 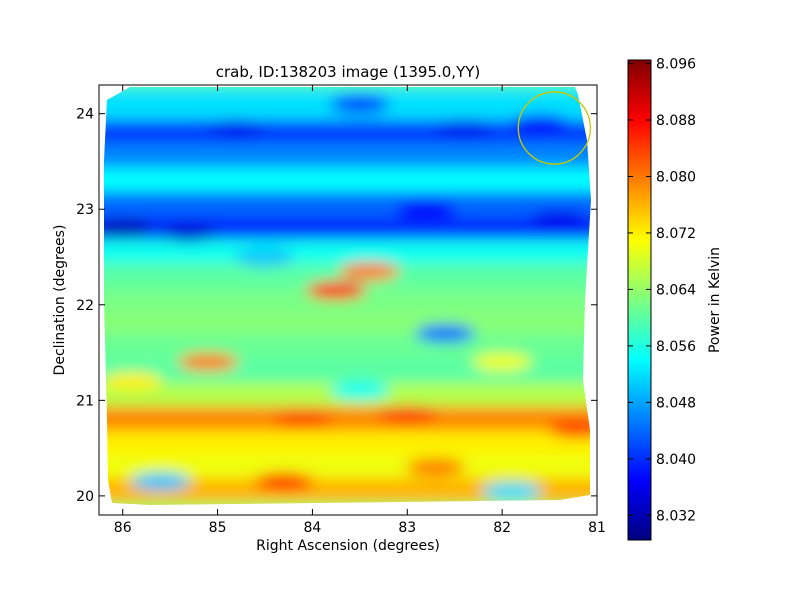 What do you see at coordinates (715, 300) in the screenshot?
I see `colorbar-label: Power in Kelvin` at bounding box center [715, 300].